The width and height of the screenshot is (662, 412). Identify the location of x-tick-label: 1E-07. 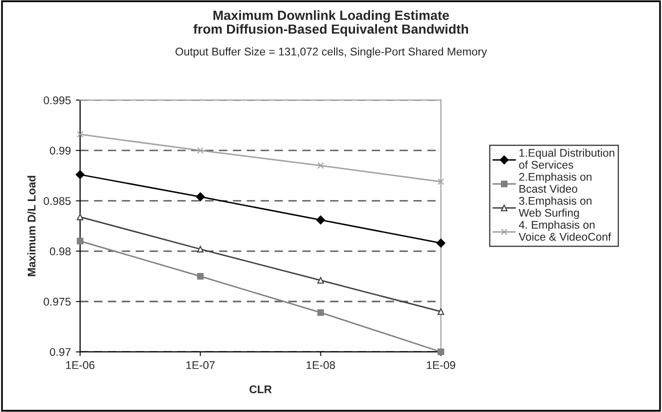
(200, 365).